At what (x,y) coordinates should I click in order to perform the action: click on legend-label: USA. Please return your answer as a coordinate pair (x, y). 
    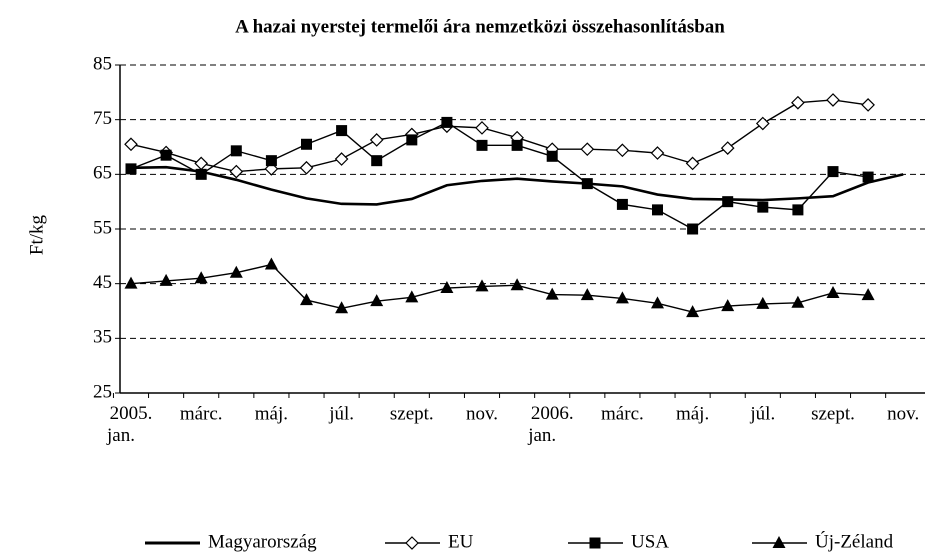
    Looking at the image, I should click on (650, 541).